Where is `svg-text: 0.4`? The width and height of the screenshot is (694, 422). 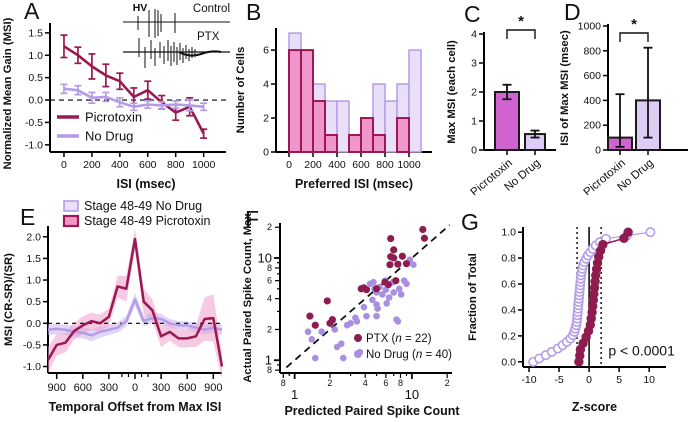
svg-text: 0.4 is located at coordinates (508, 310).